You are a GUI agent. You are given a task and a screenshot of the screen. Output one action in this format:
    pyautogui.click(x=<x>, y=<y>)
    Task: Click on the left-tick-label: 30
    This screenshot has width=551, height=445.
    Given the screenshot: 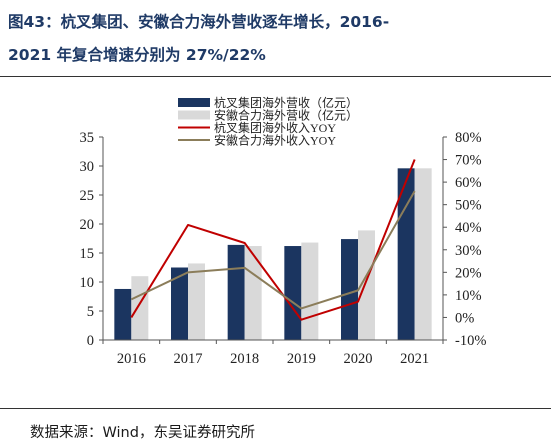 What is the action you would take?
    pyautogui.click(x=87, y=167)
    